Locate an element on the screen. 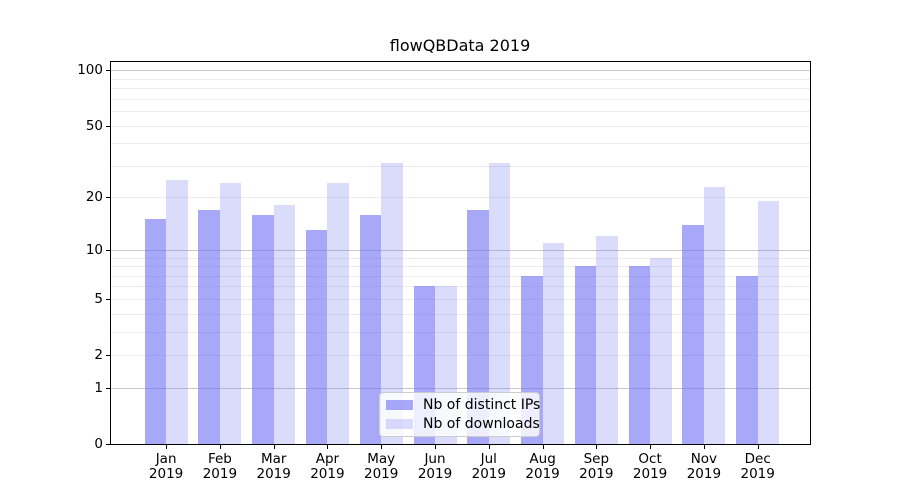  y-tick-label-5: 5 is located at coordinates (98, 298).